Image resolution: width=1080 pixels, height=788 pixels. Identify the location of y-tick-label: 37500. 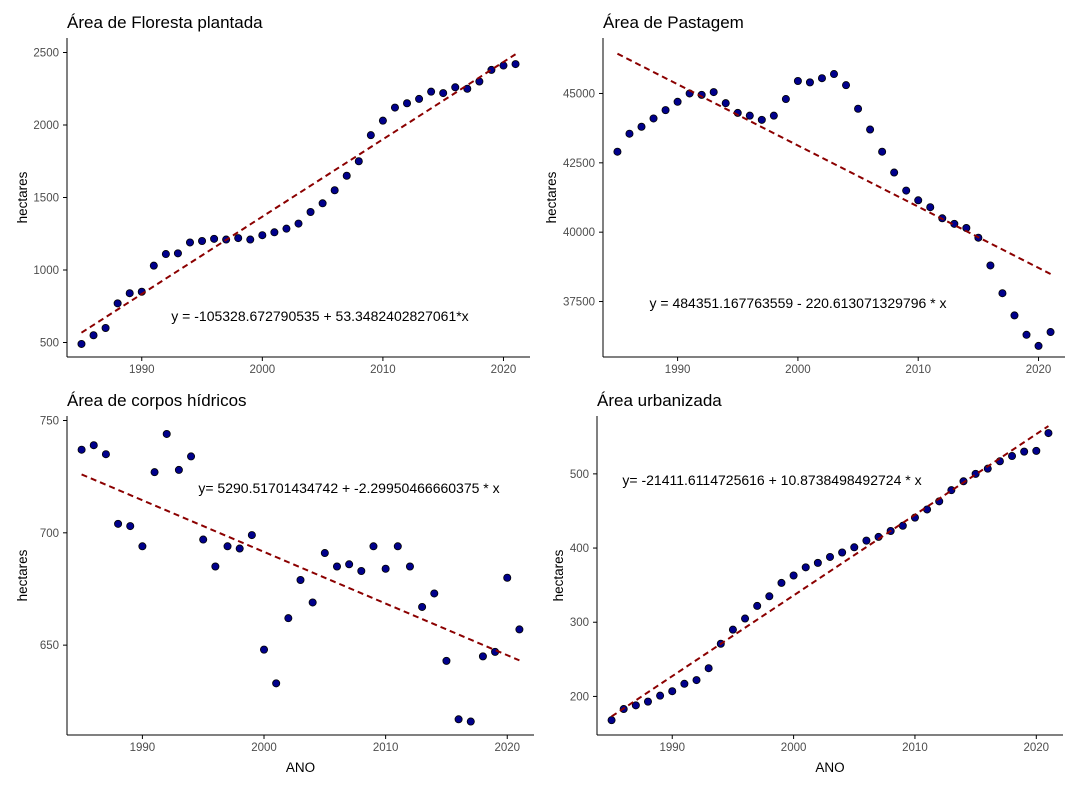
(579, 303).